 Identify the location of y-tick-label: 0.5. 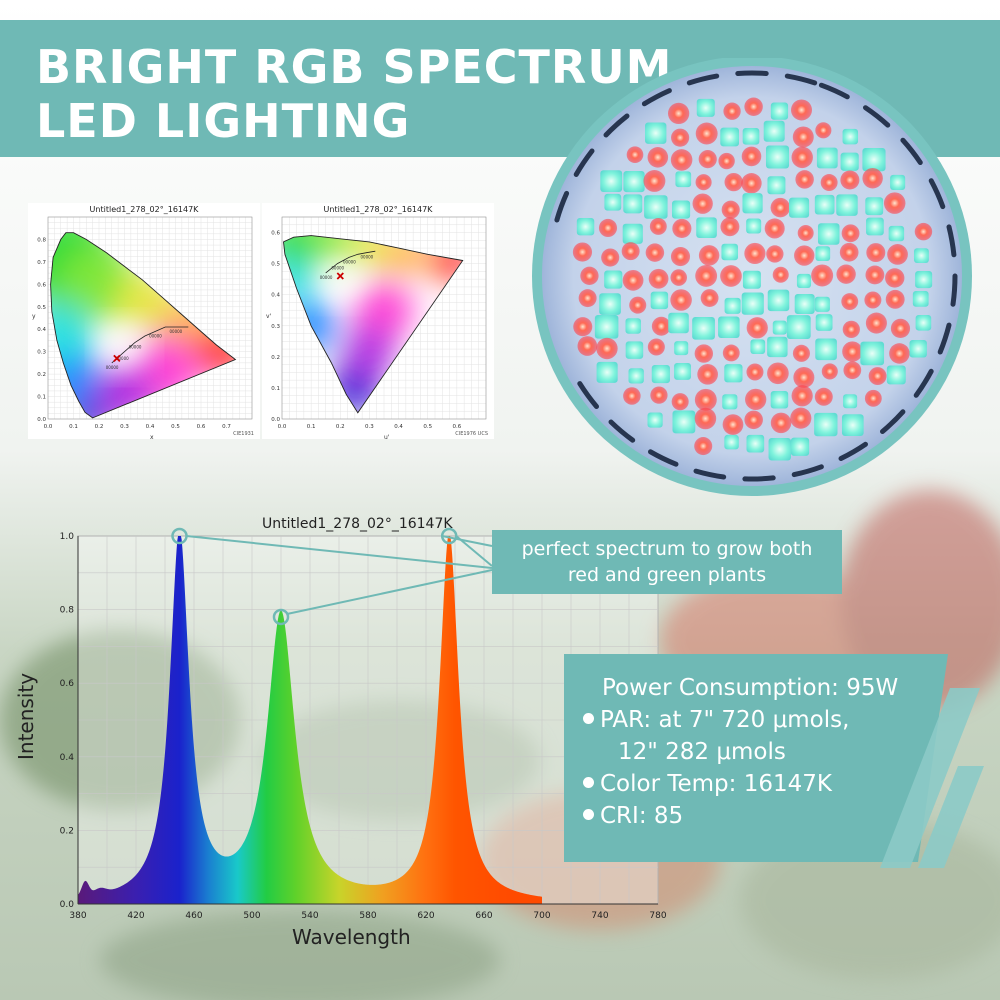
(41, 308).